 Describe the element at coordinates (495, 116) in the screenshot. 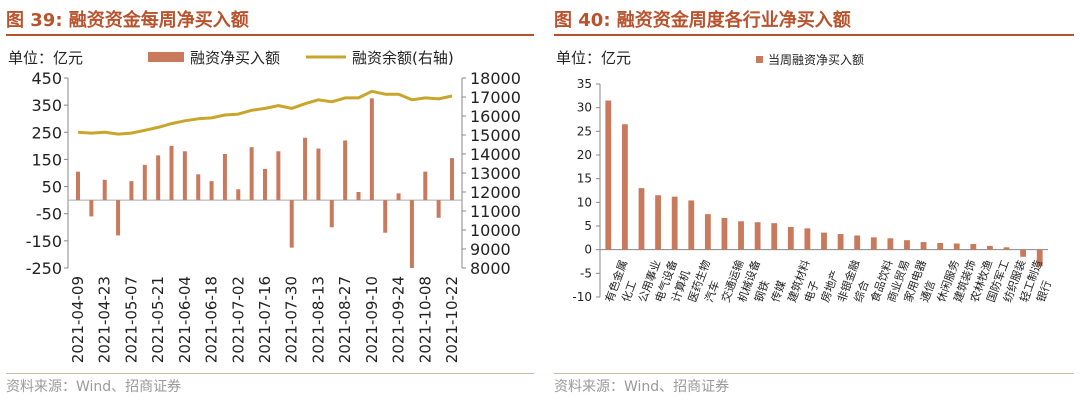

I see `y-right-tick-label: 16000` at that location.